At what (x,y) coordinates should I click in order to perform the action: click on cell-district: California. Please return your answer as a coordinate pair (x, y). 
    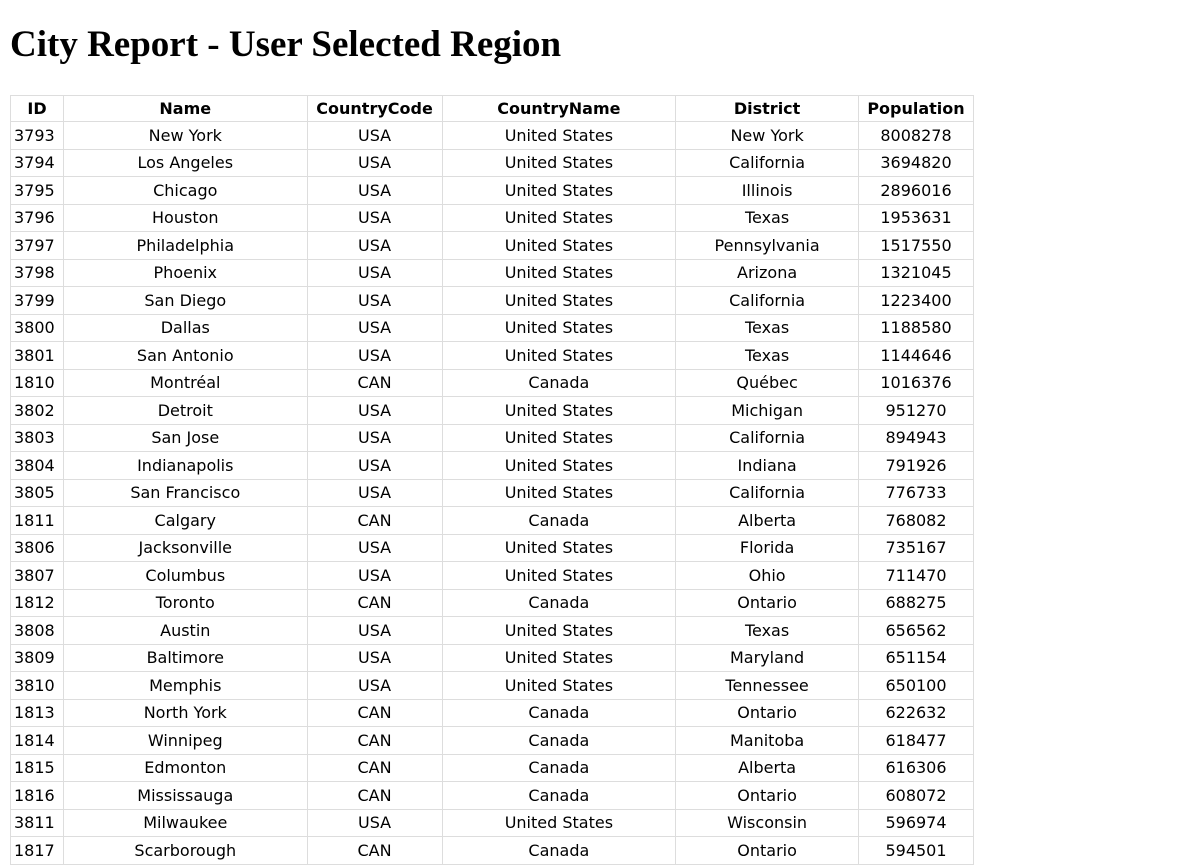
    Looking at the image, I should click on (767, 437).